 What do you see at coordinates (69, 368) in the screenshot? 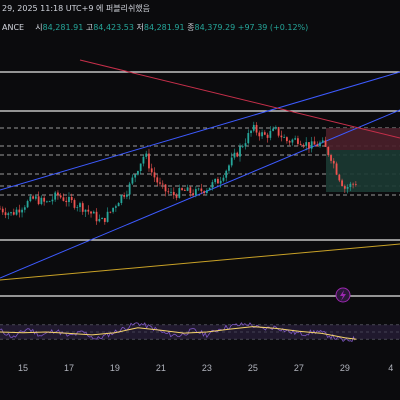
I see `x-tick-label: 17` at bounding box center [69, 368].